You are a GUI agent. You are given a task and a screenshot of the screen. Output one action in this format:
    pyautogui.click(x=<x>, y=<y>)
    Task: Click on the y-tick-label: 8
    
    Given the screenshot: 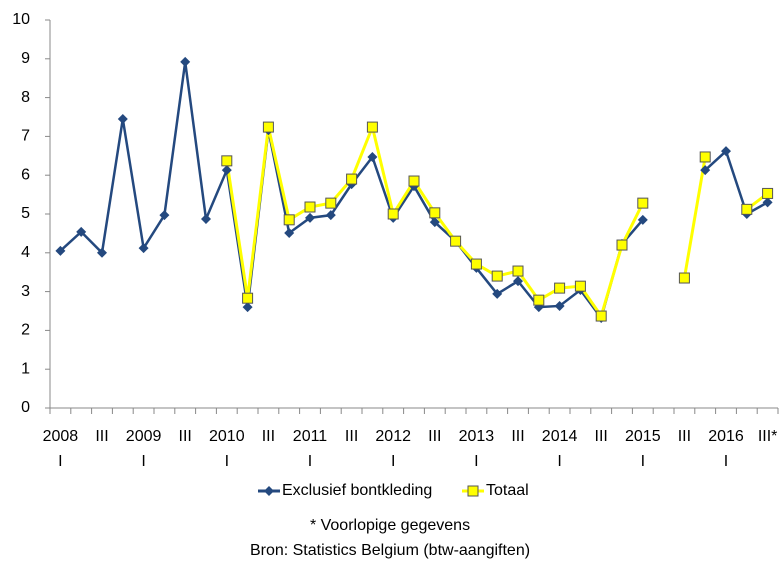 What is the action you would take?
    pyautogui.click(x=25, y=97)
    